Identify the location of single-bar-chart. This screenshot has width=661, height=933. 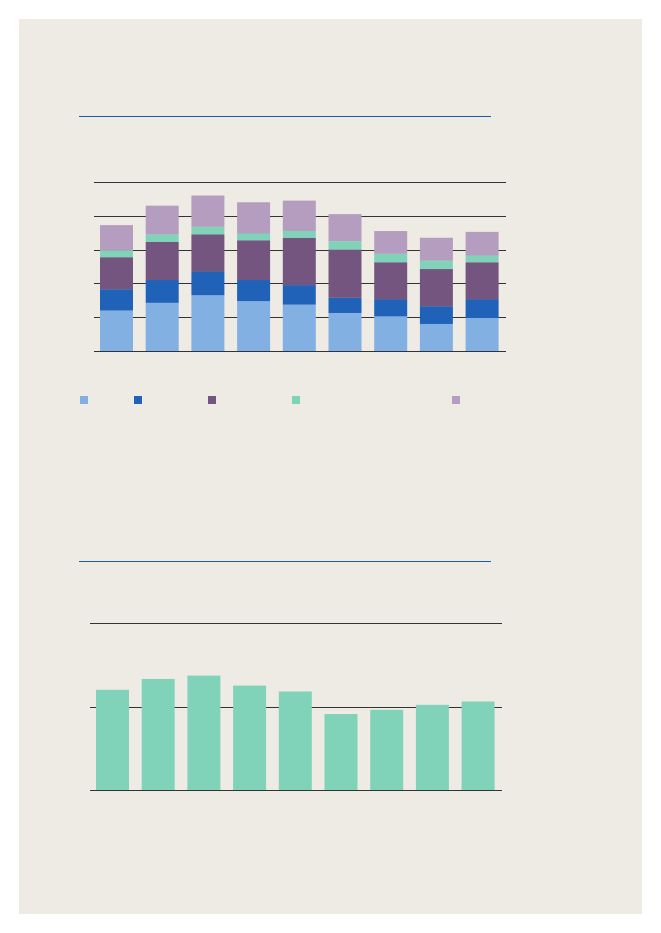
(296, 707).